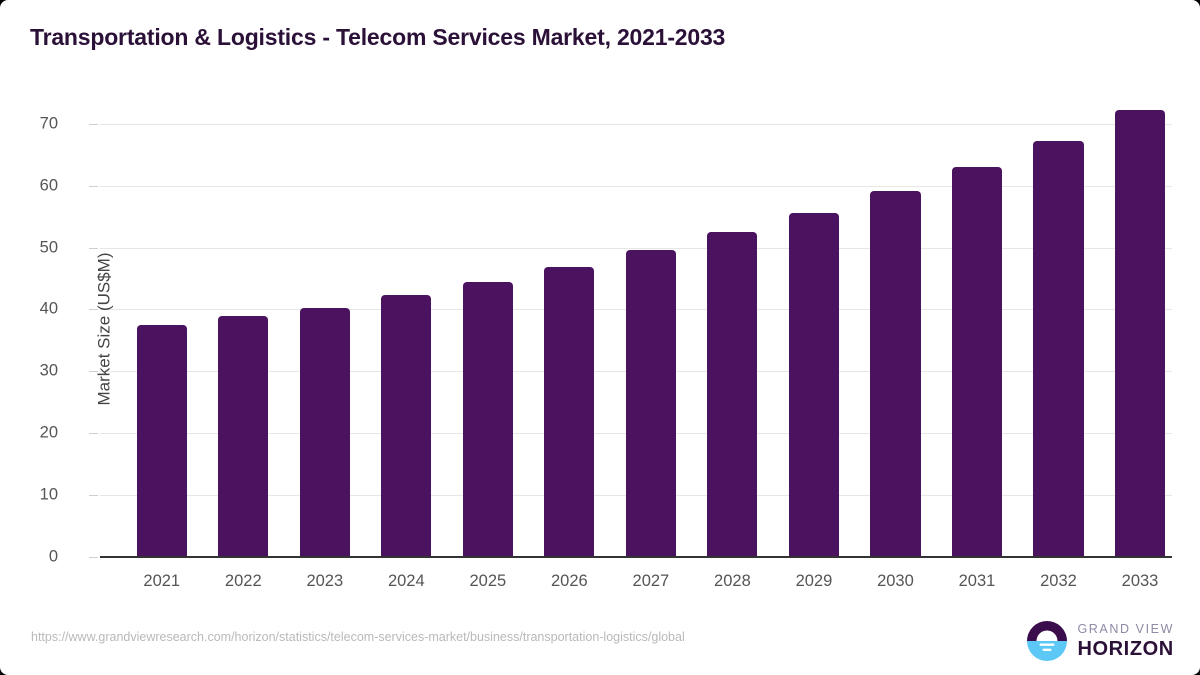  Describe the element at coordinates (732, 581) in the screenshot. I see `x-axis-tick-label: 2028` at that location.